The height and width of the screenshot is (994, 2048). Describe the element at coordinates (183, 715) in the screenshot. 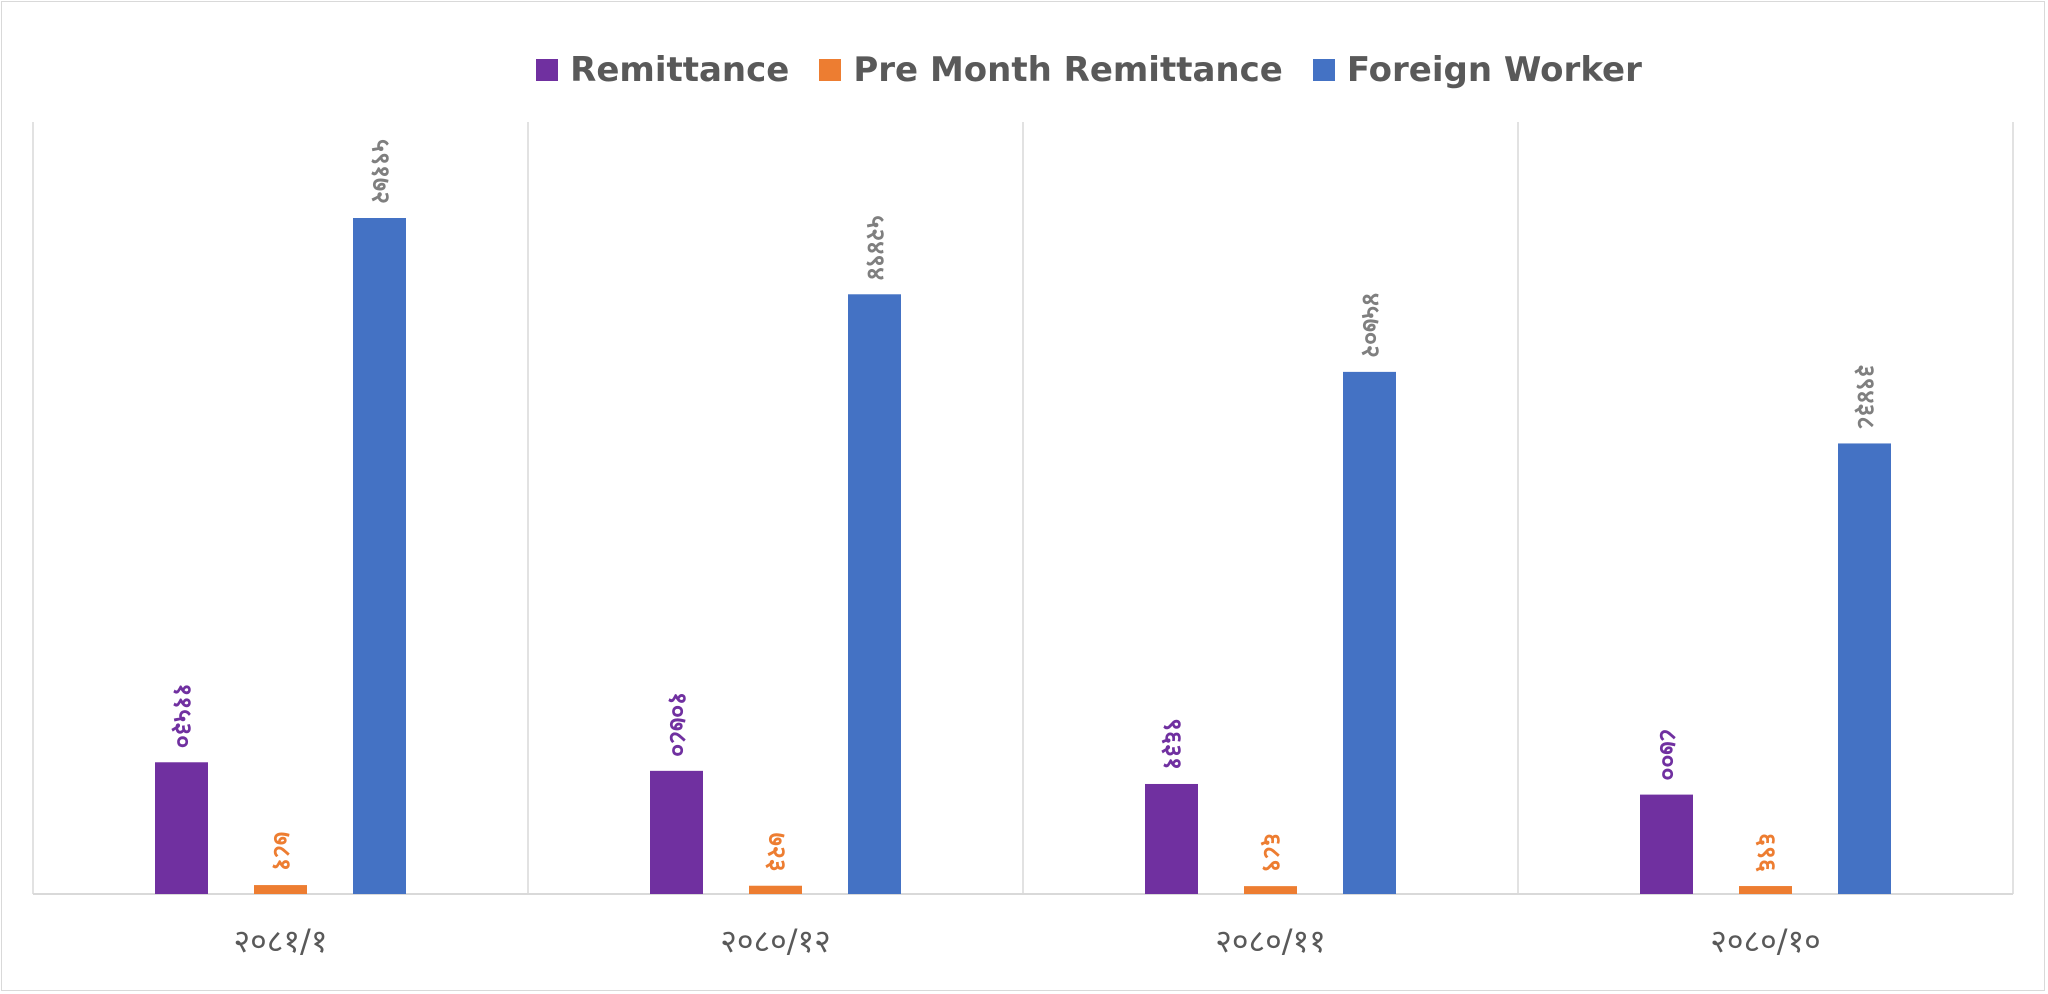

I see `data-label: ११५३०` at that location.